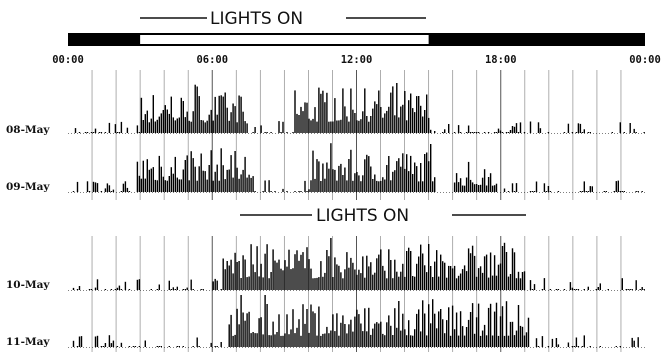 The height and width of the screenshot is (358, 664). What do you see at coordinates (212, 60) in the screenshot?
I see `x-tick-label: 06:00` at bounding box center [212, 60].